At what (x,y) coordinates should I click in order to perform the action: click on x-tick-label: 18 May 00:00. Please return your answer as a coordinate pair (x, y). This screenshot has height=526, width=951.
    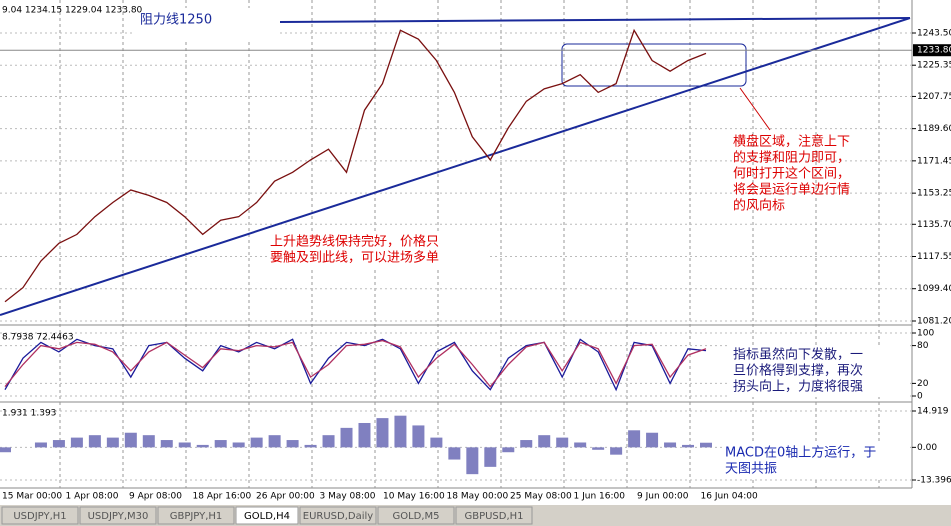
    Looking at the image, I should click on (478, 497).